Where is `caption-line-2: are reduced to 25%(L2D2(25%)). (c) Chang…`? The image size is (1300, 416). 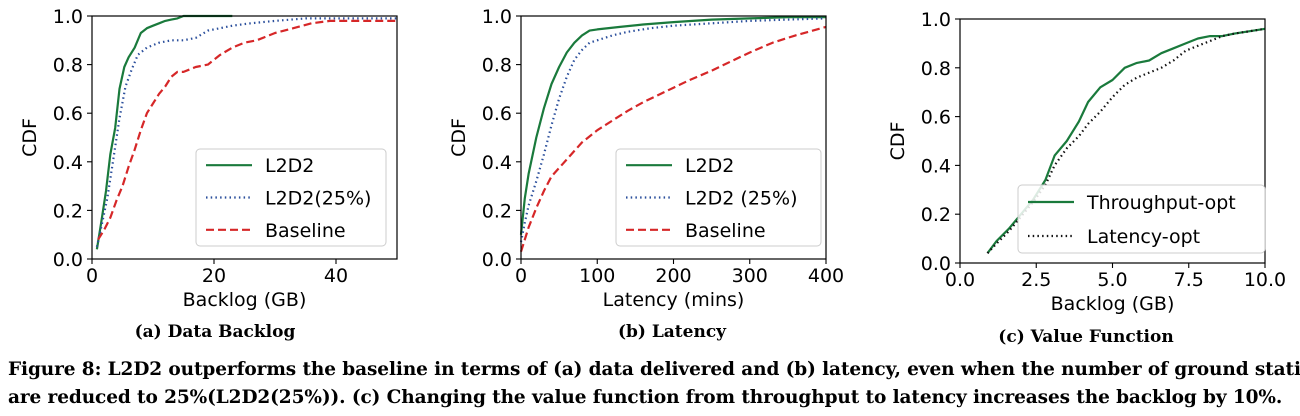 caption-line-2: are reduced to 25%(L2D2(25%)). (c) Chang… is located at coordinates (645, 397).